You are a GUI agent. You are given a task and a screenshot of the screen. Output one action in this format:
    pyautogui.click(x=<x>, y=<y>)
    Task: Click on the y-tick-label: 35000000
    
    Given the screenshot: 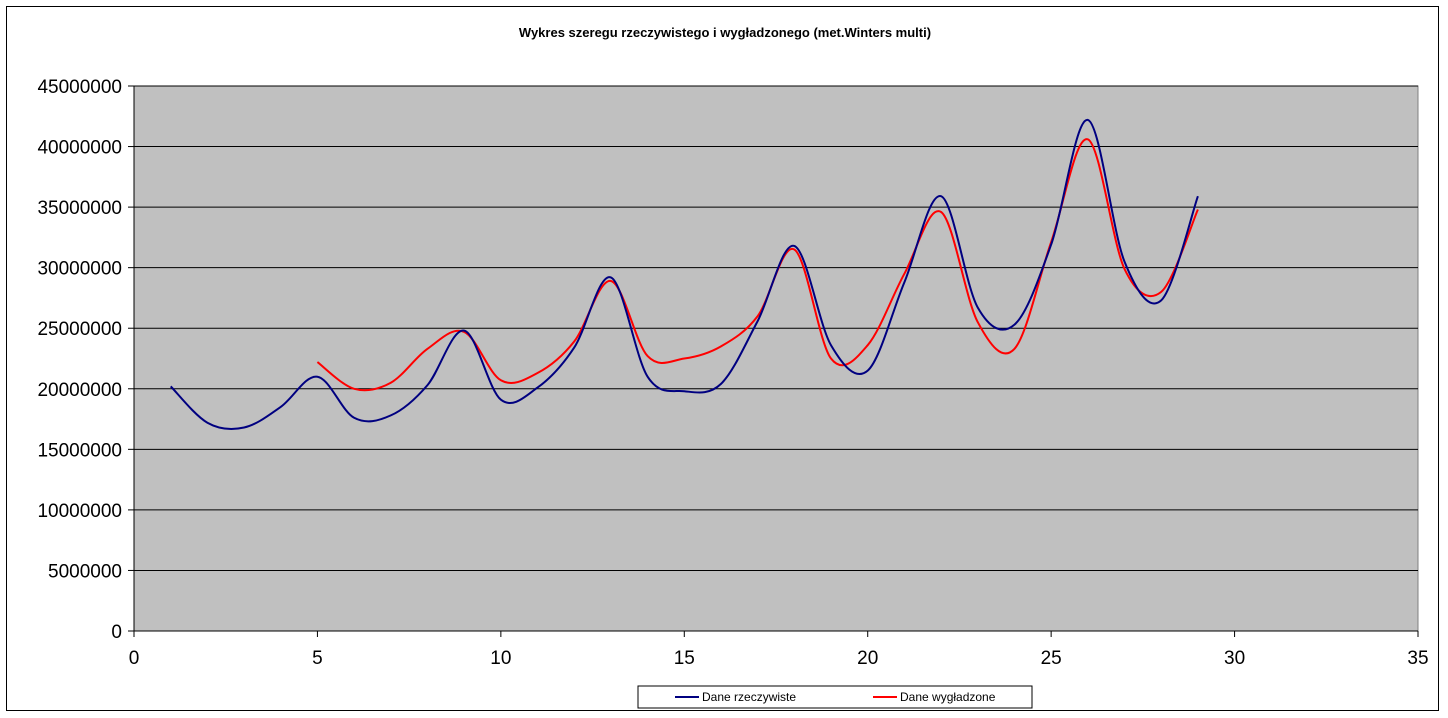 What is the action you would take?
    pyautogui.click(x=79, y=208)
    